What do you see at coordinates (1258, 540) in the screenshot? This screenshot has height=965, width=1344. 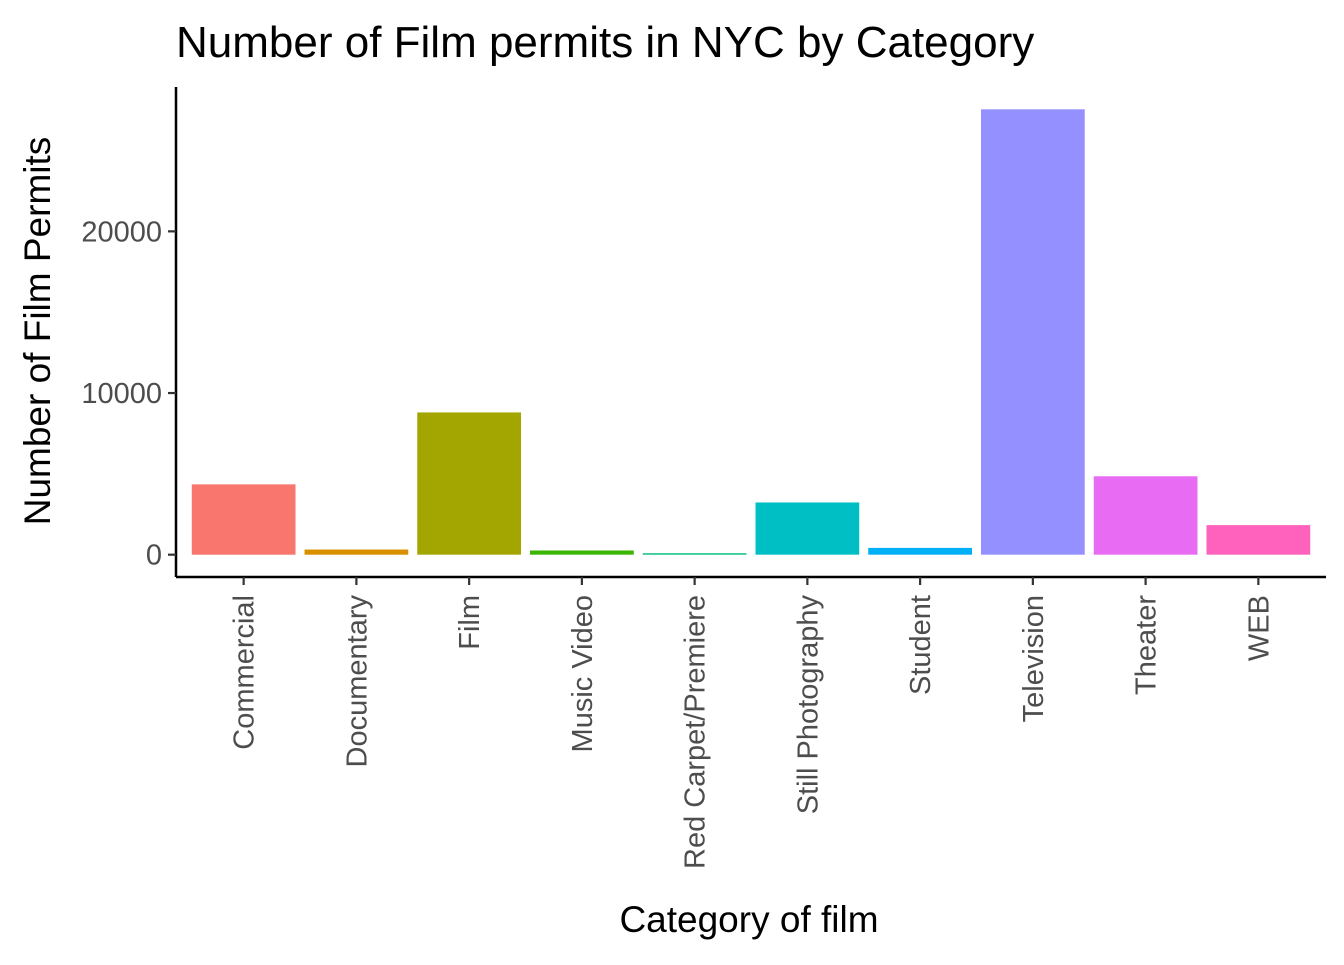 I see `bar-web` at bounding box center [1258, 540].